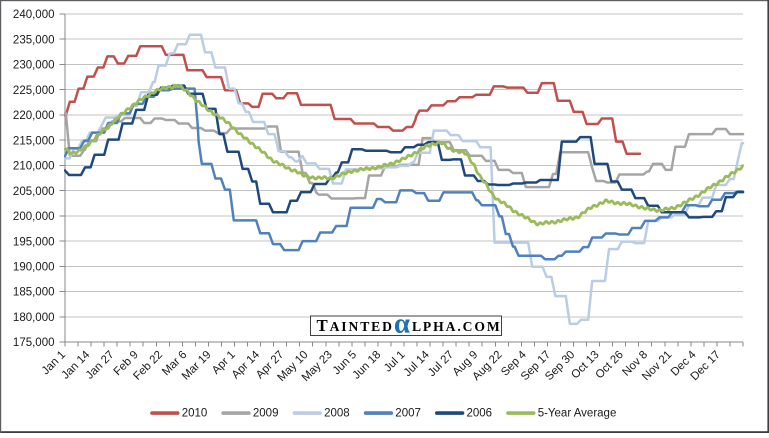 This screenshot has width=769, height=438. I want to click on svg-text: 195,000, so click(34, 242).